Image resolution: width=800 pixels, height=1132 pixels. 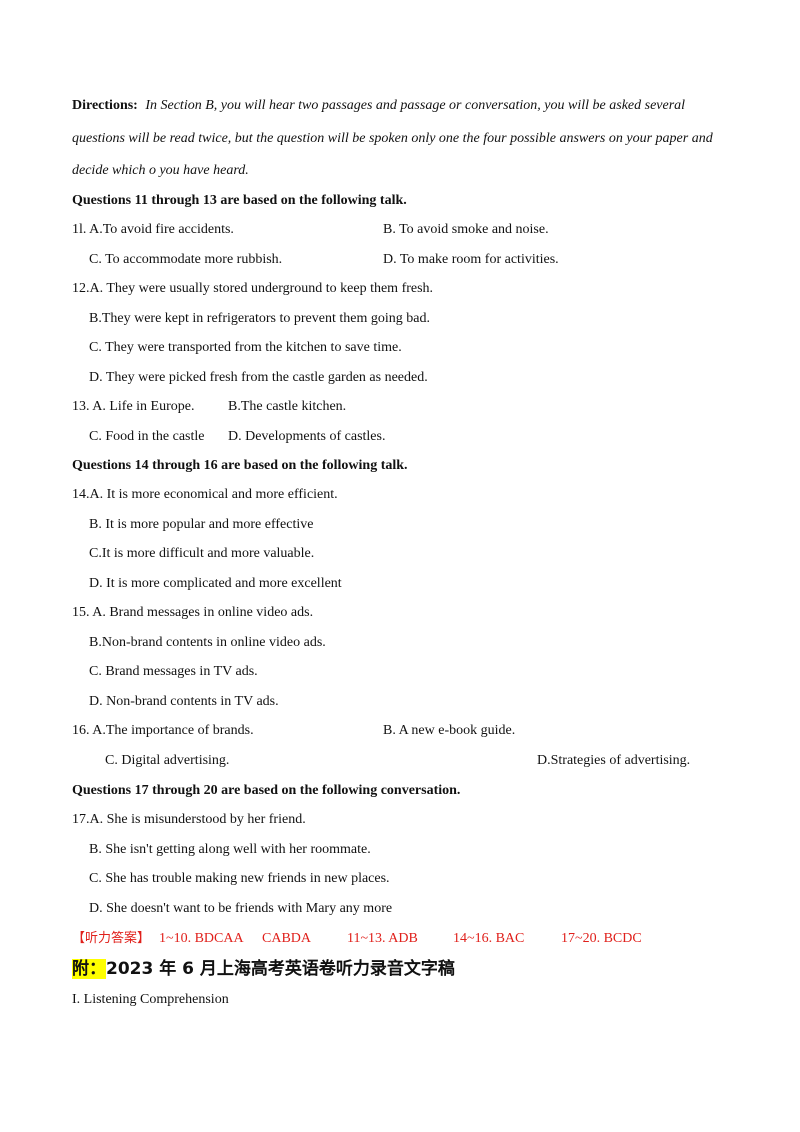 What do you see at coordinates (201, 524) in the screenshot?
I see `q14-option-b: B. It is more popular and more effective` at bounding box center [201, 524].